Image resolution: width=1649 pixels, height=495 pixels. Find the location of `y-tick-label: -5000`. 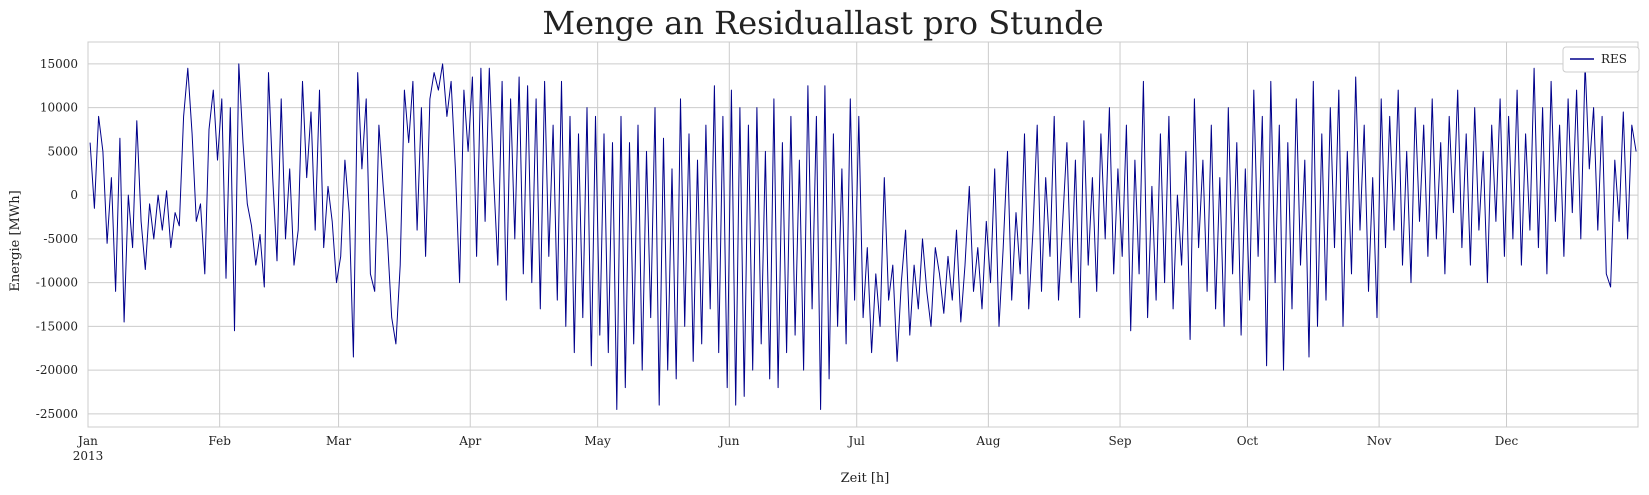

y-tick-label: -5000 is located at coordinates (60, 239).